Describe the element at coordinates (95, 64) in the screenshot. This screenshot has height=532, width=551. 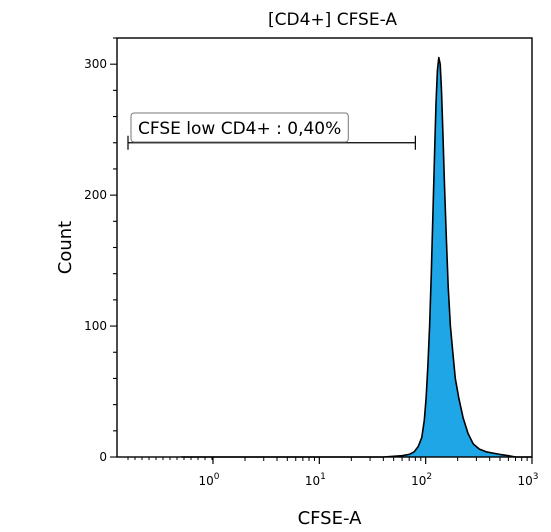
I see `y-tick-label: 300` at that location.